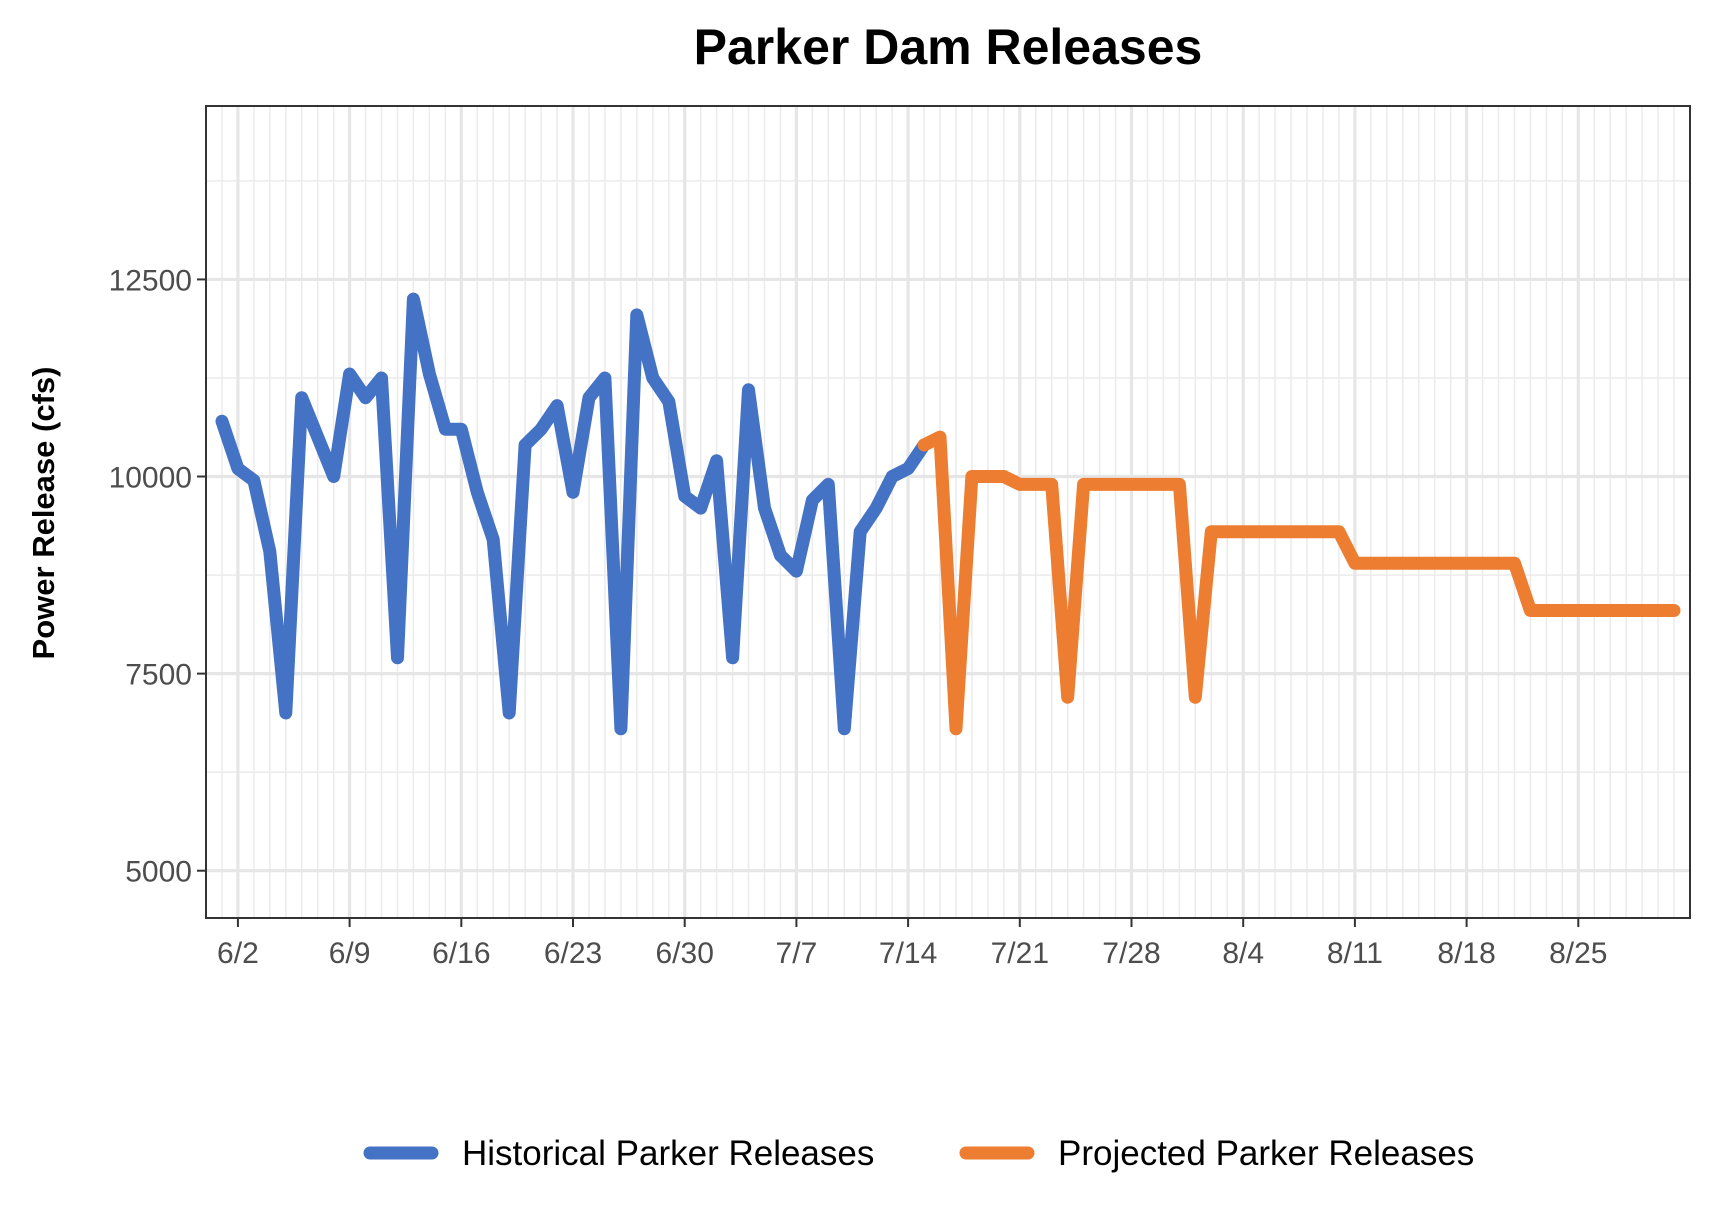  What do you see at coordinates (1020, 953) in the screenshot?
I see `x-tick-label: 7/21` at bounding box center [1020, 953].